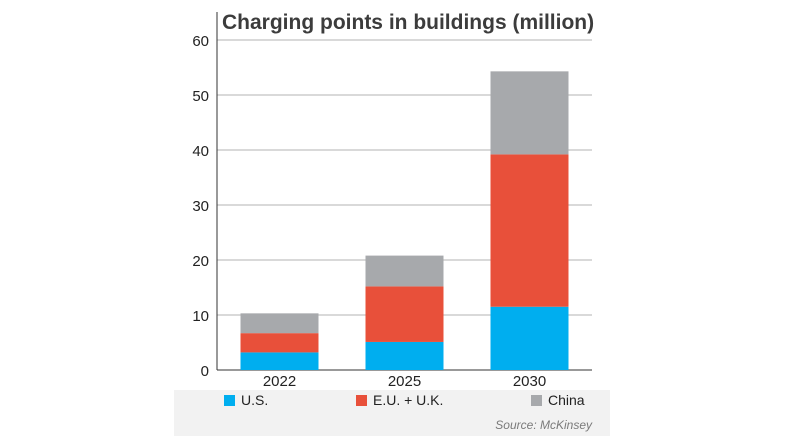 The width and height of the screenshot is (785, 436). Describe the element at coordinates (205, 371) in the screenshot. I see `y-tick-label: 0` at that location.